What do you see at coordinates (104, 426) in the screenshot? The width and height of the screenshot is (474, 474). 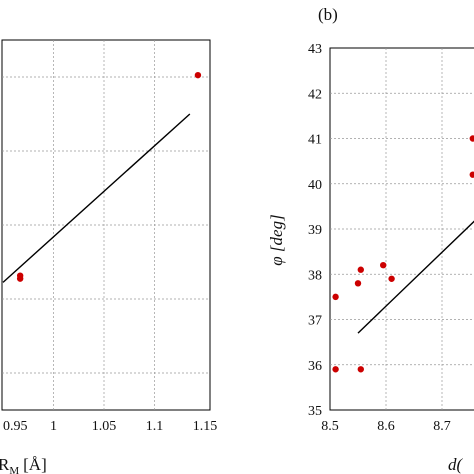 I see `panel-a-x-tick-label: 1.05` at bounding box center [104, 426].